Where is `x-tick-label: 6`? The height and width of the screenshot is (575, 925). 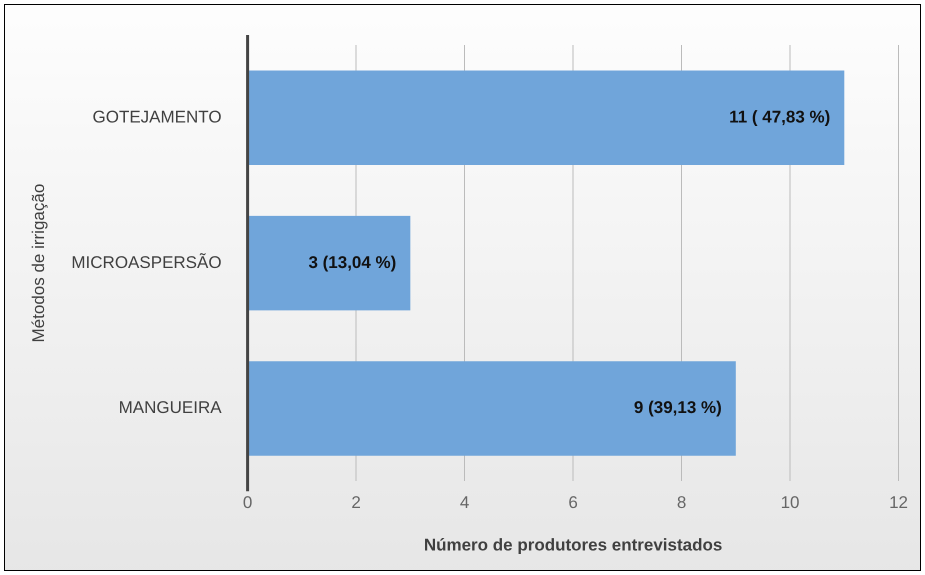 x-tick-label: 6 is located at coordinates (573, 502).